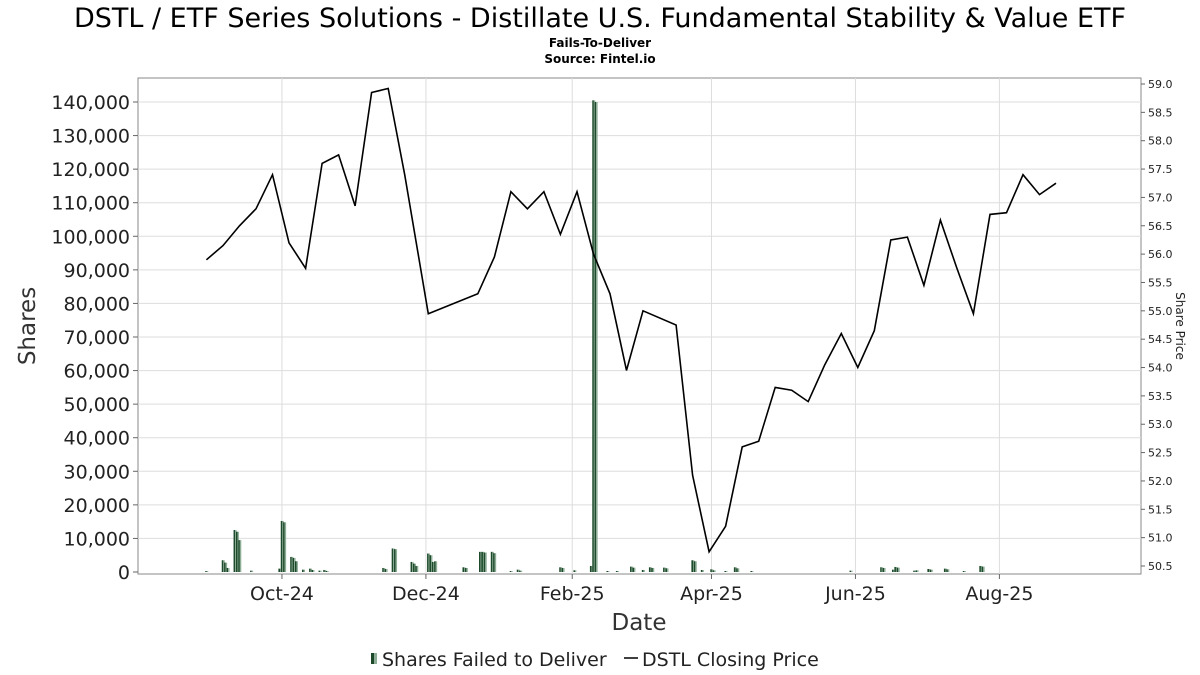  Describe the element at coordinates (730, 660) in the screenshot. I see `legend-label-price: DSTL Closing Price` at that location.